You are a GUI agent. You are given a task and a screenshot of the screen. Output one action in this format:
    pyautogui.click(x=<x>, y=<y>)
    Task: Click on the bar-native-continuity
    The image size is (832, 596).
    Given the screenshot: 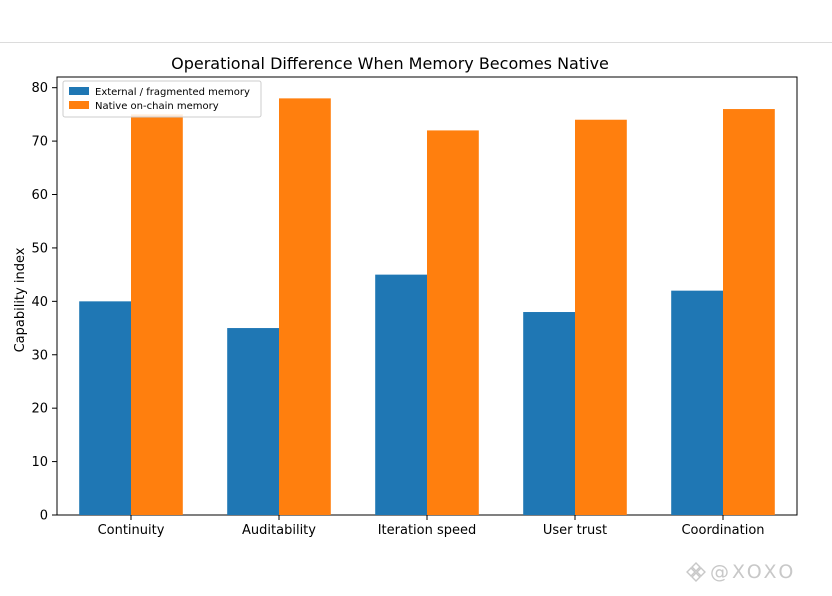 What is the action you would take?
    pyautogui.click(x=157, y=314)
    